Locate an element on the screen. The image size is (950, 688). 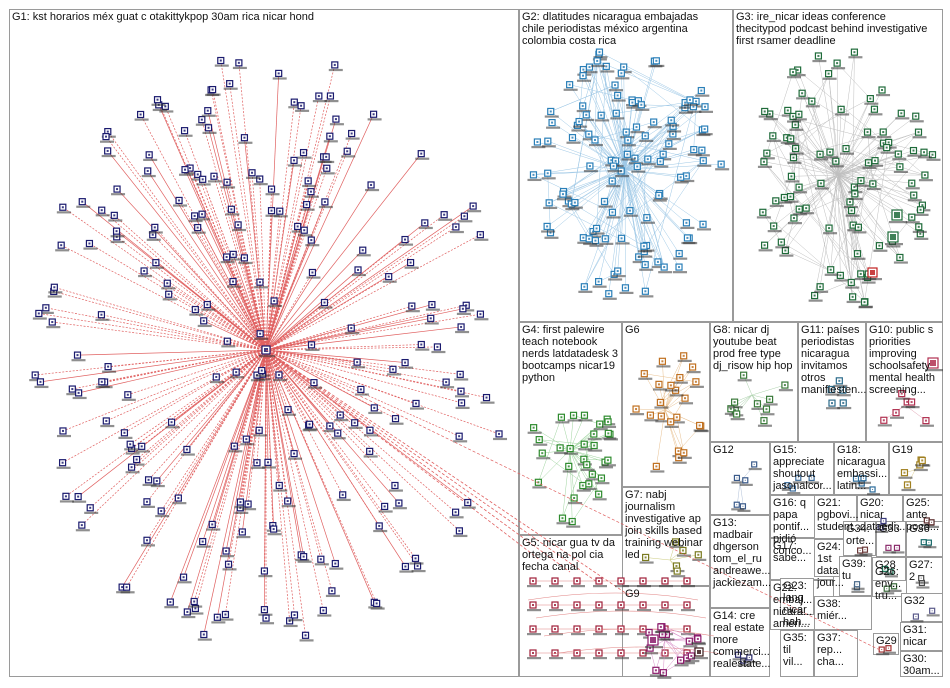
group-label-g29: G29 is located at coordinates (886, 641).